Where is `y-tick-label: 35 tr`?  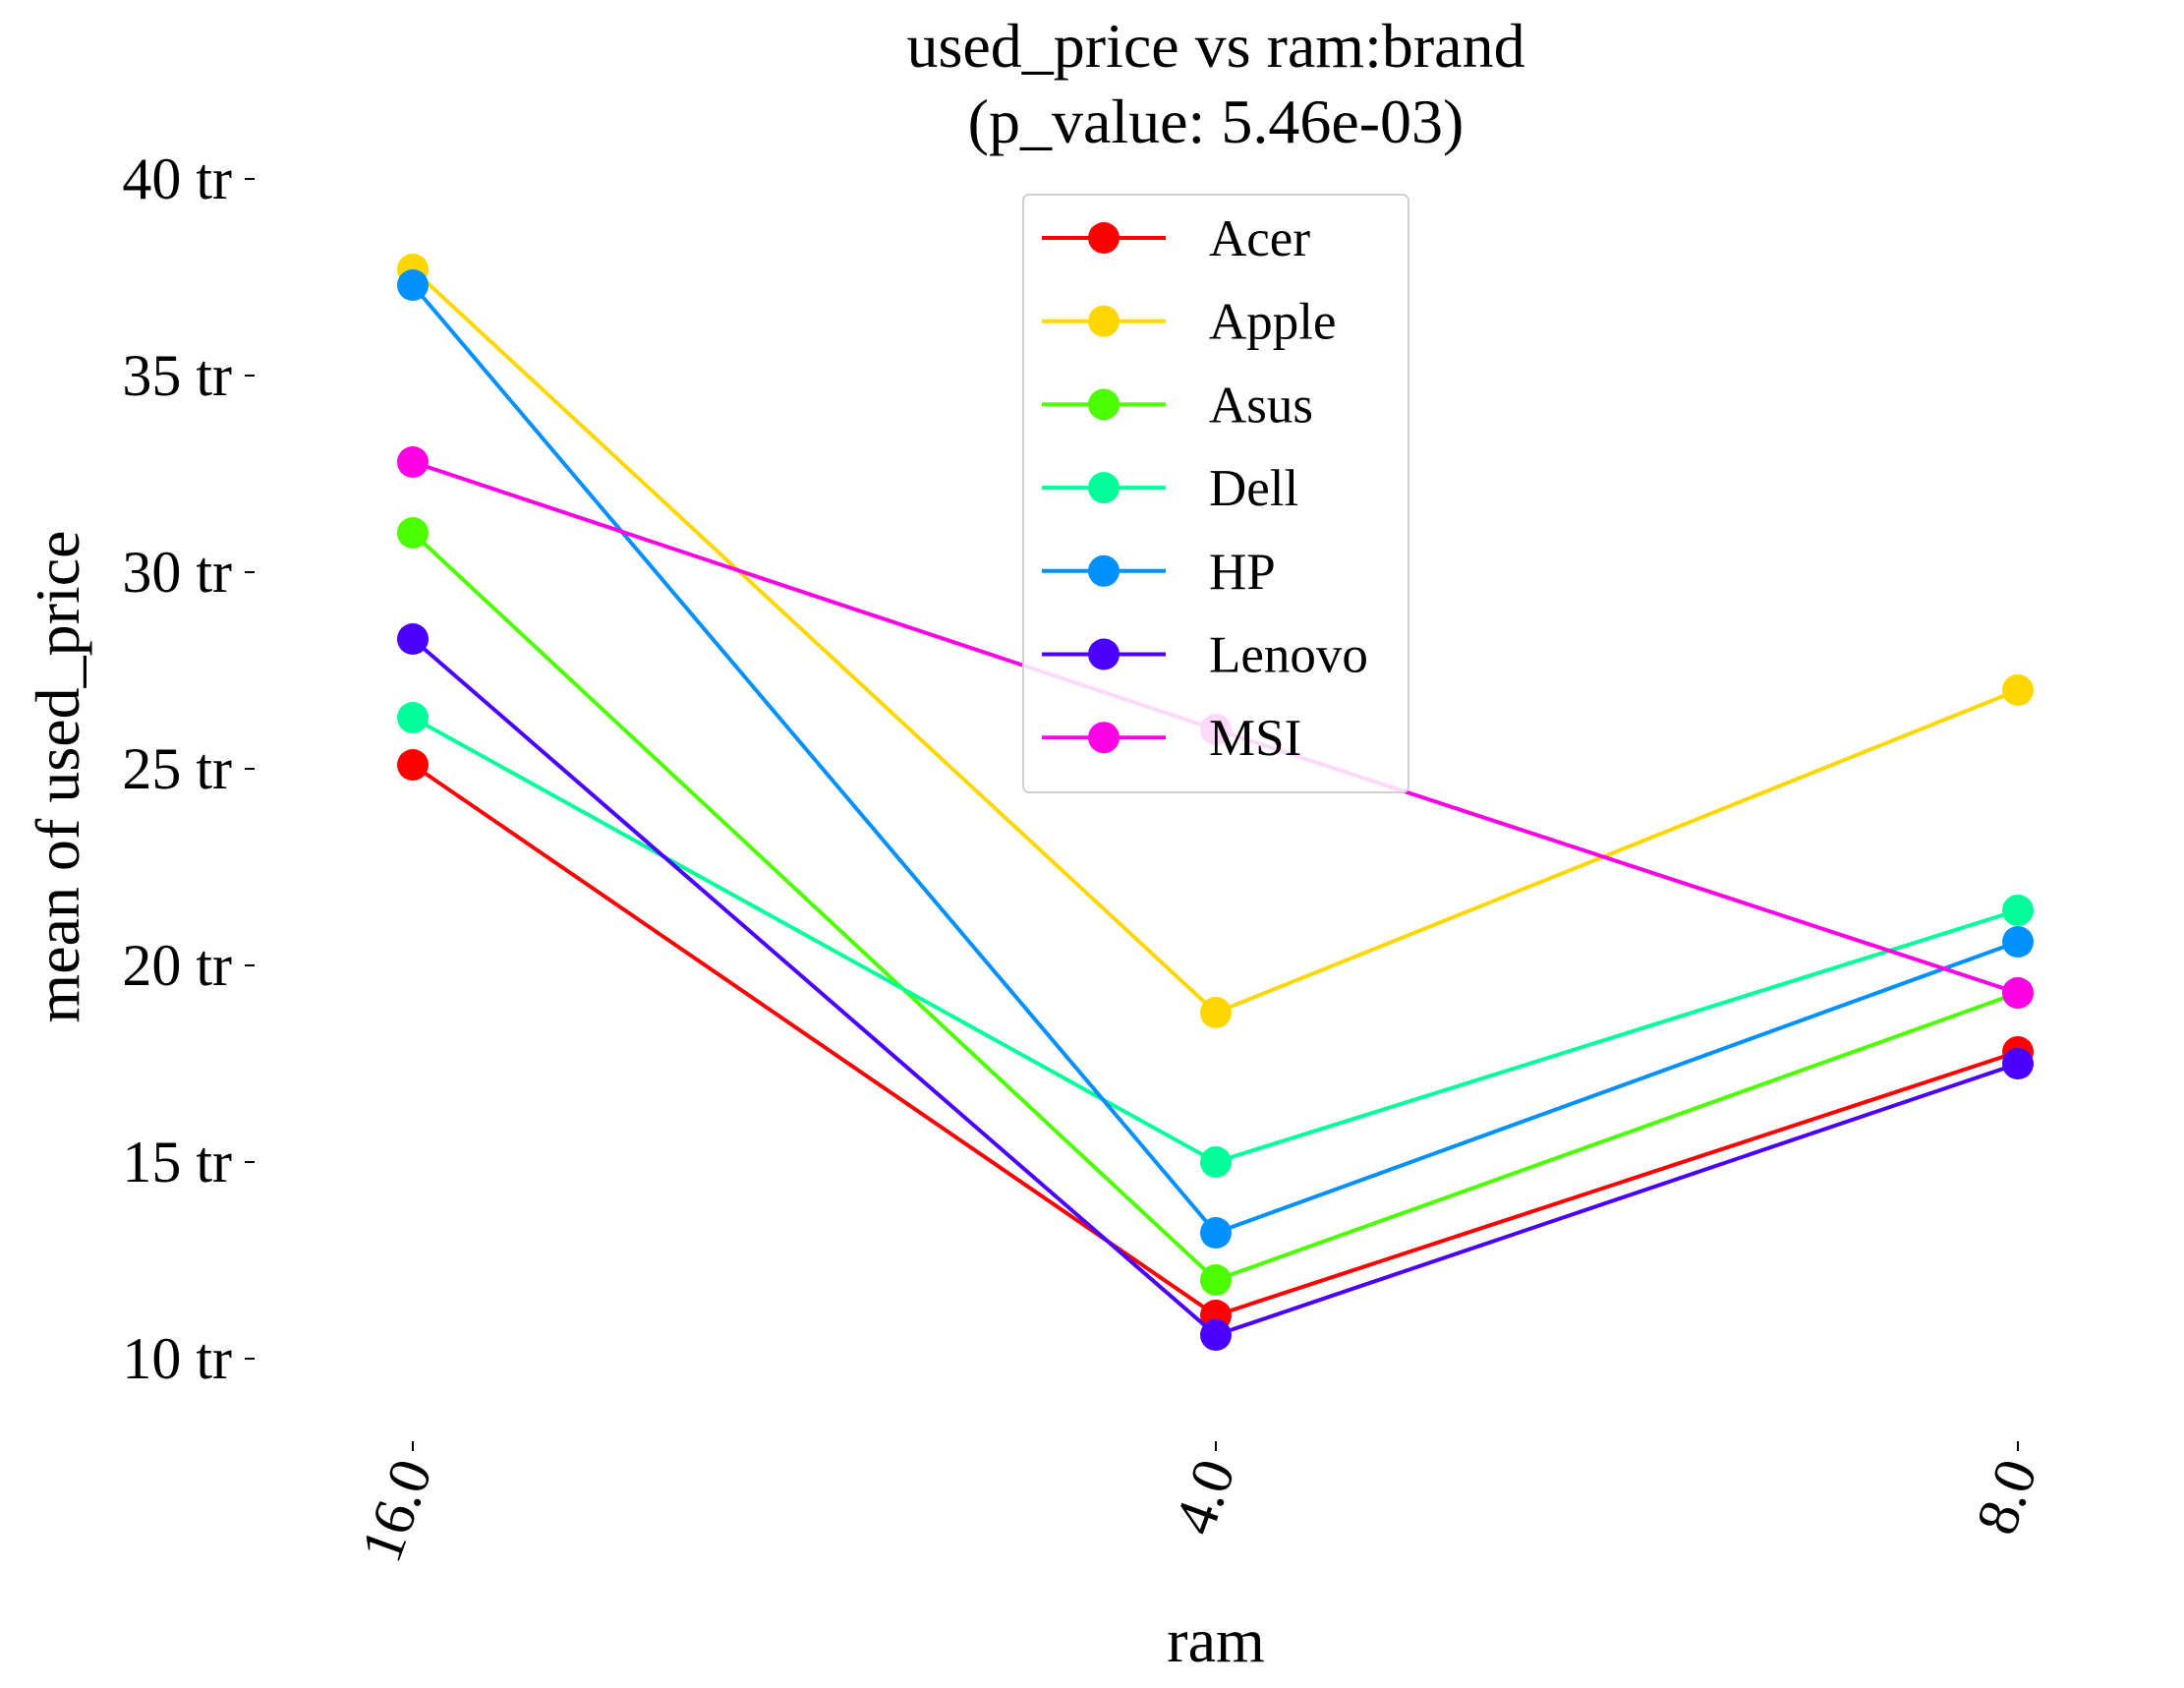
y-tick-label: 35 tr is located at coordinates (177, 375).